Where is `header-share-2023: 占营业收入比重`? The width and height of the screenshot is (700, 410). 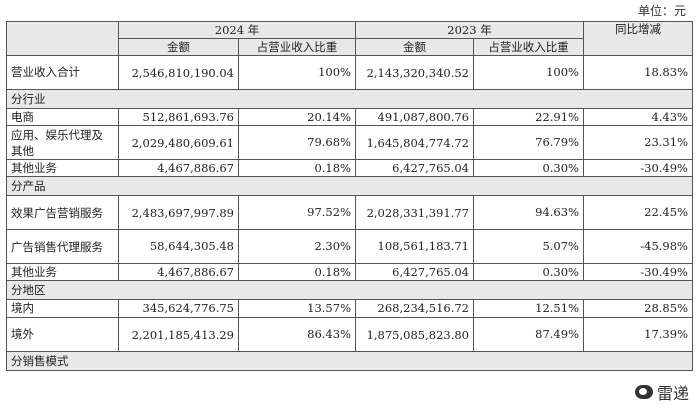
header-share-2023: 占营业收入比重 is located at coordinates (528, 47).